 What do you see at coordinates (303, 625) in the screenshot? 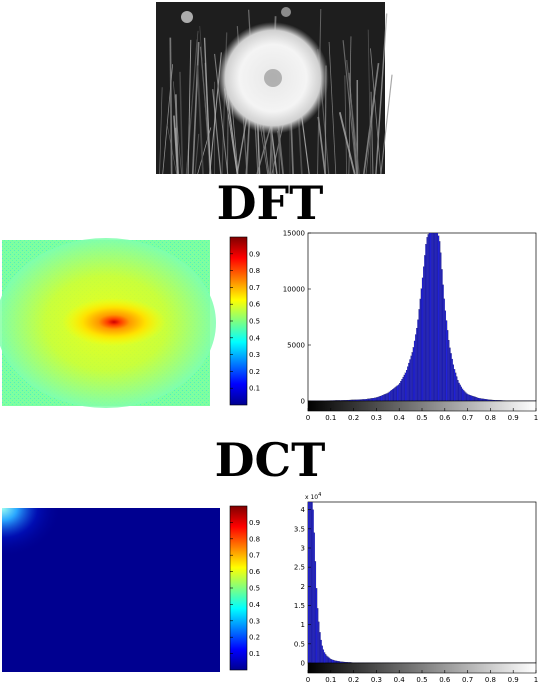
I see `y-tick-label: 1` at bounding box center [303, 625].